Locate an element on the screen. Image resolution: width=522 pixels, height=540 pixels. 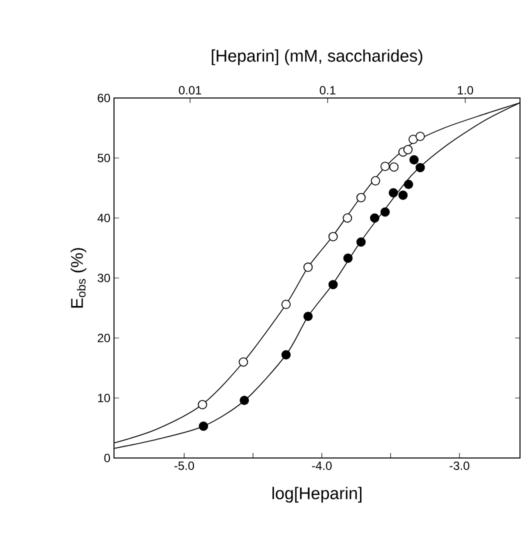
y-tick-label: 10 is located at coordinates (104, 398).